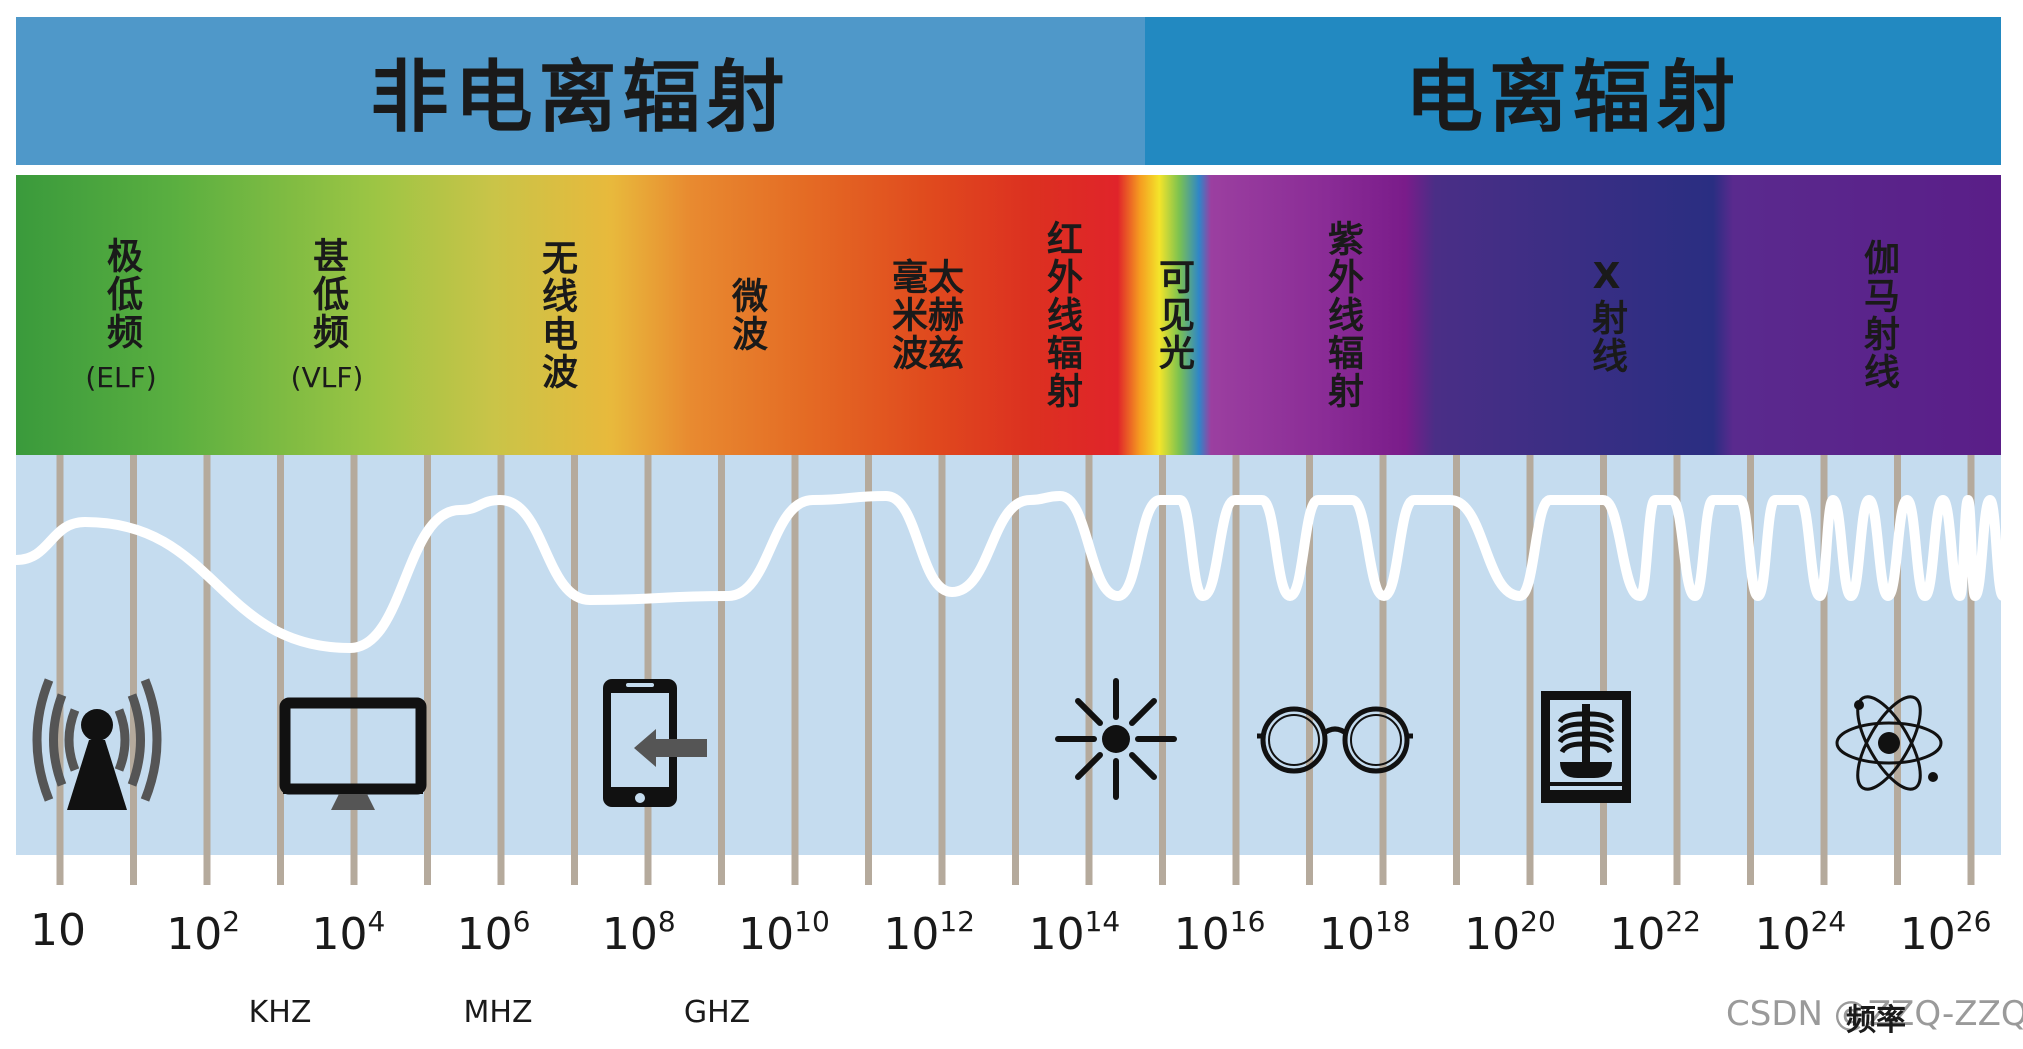 This screenshot has height=1049, width=2023. I want to click on frequency-label: 1010, so click(784, 932).